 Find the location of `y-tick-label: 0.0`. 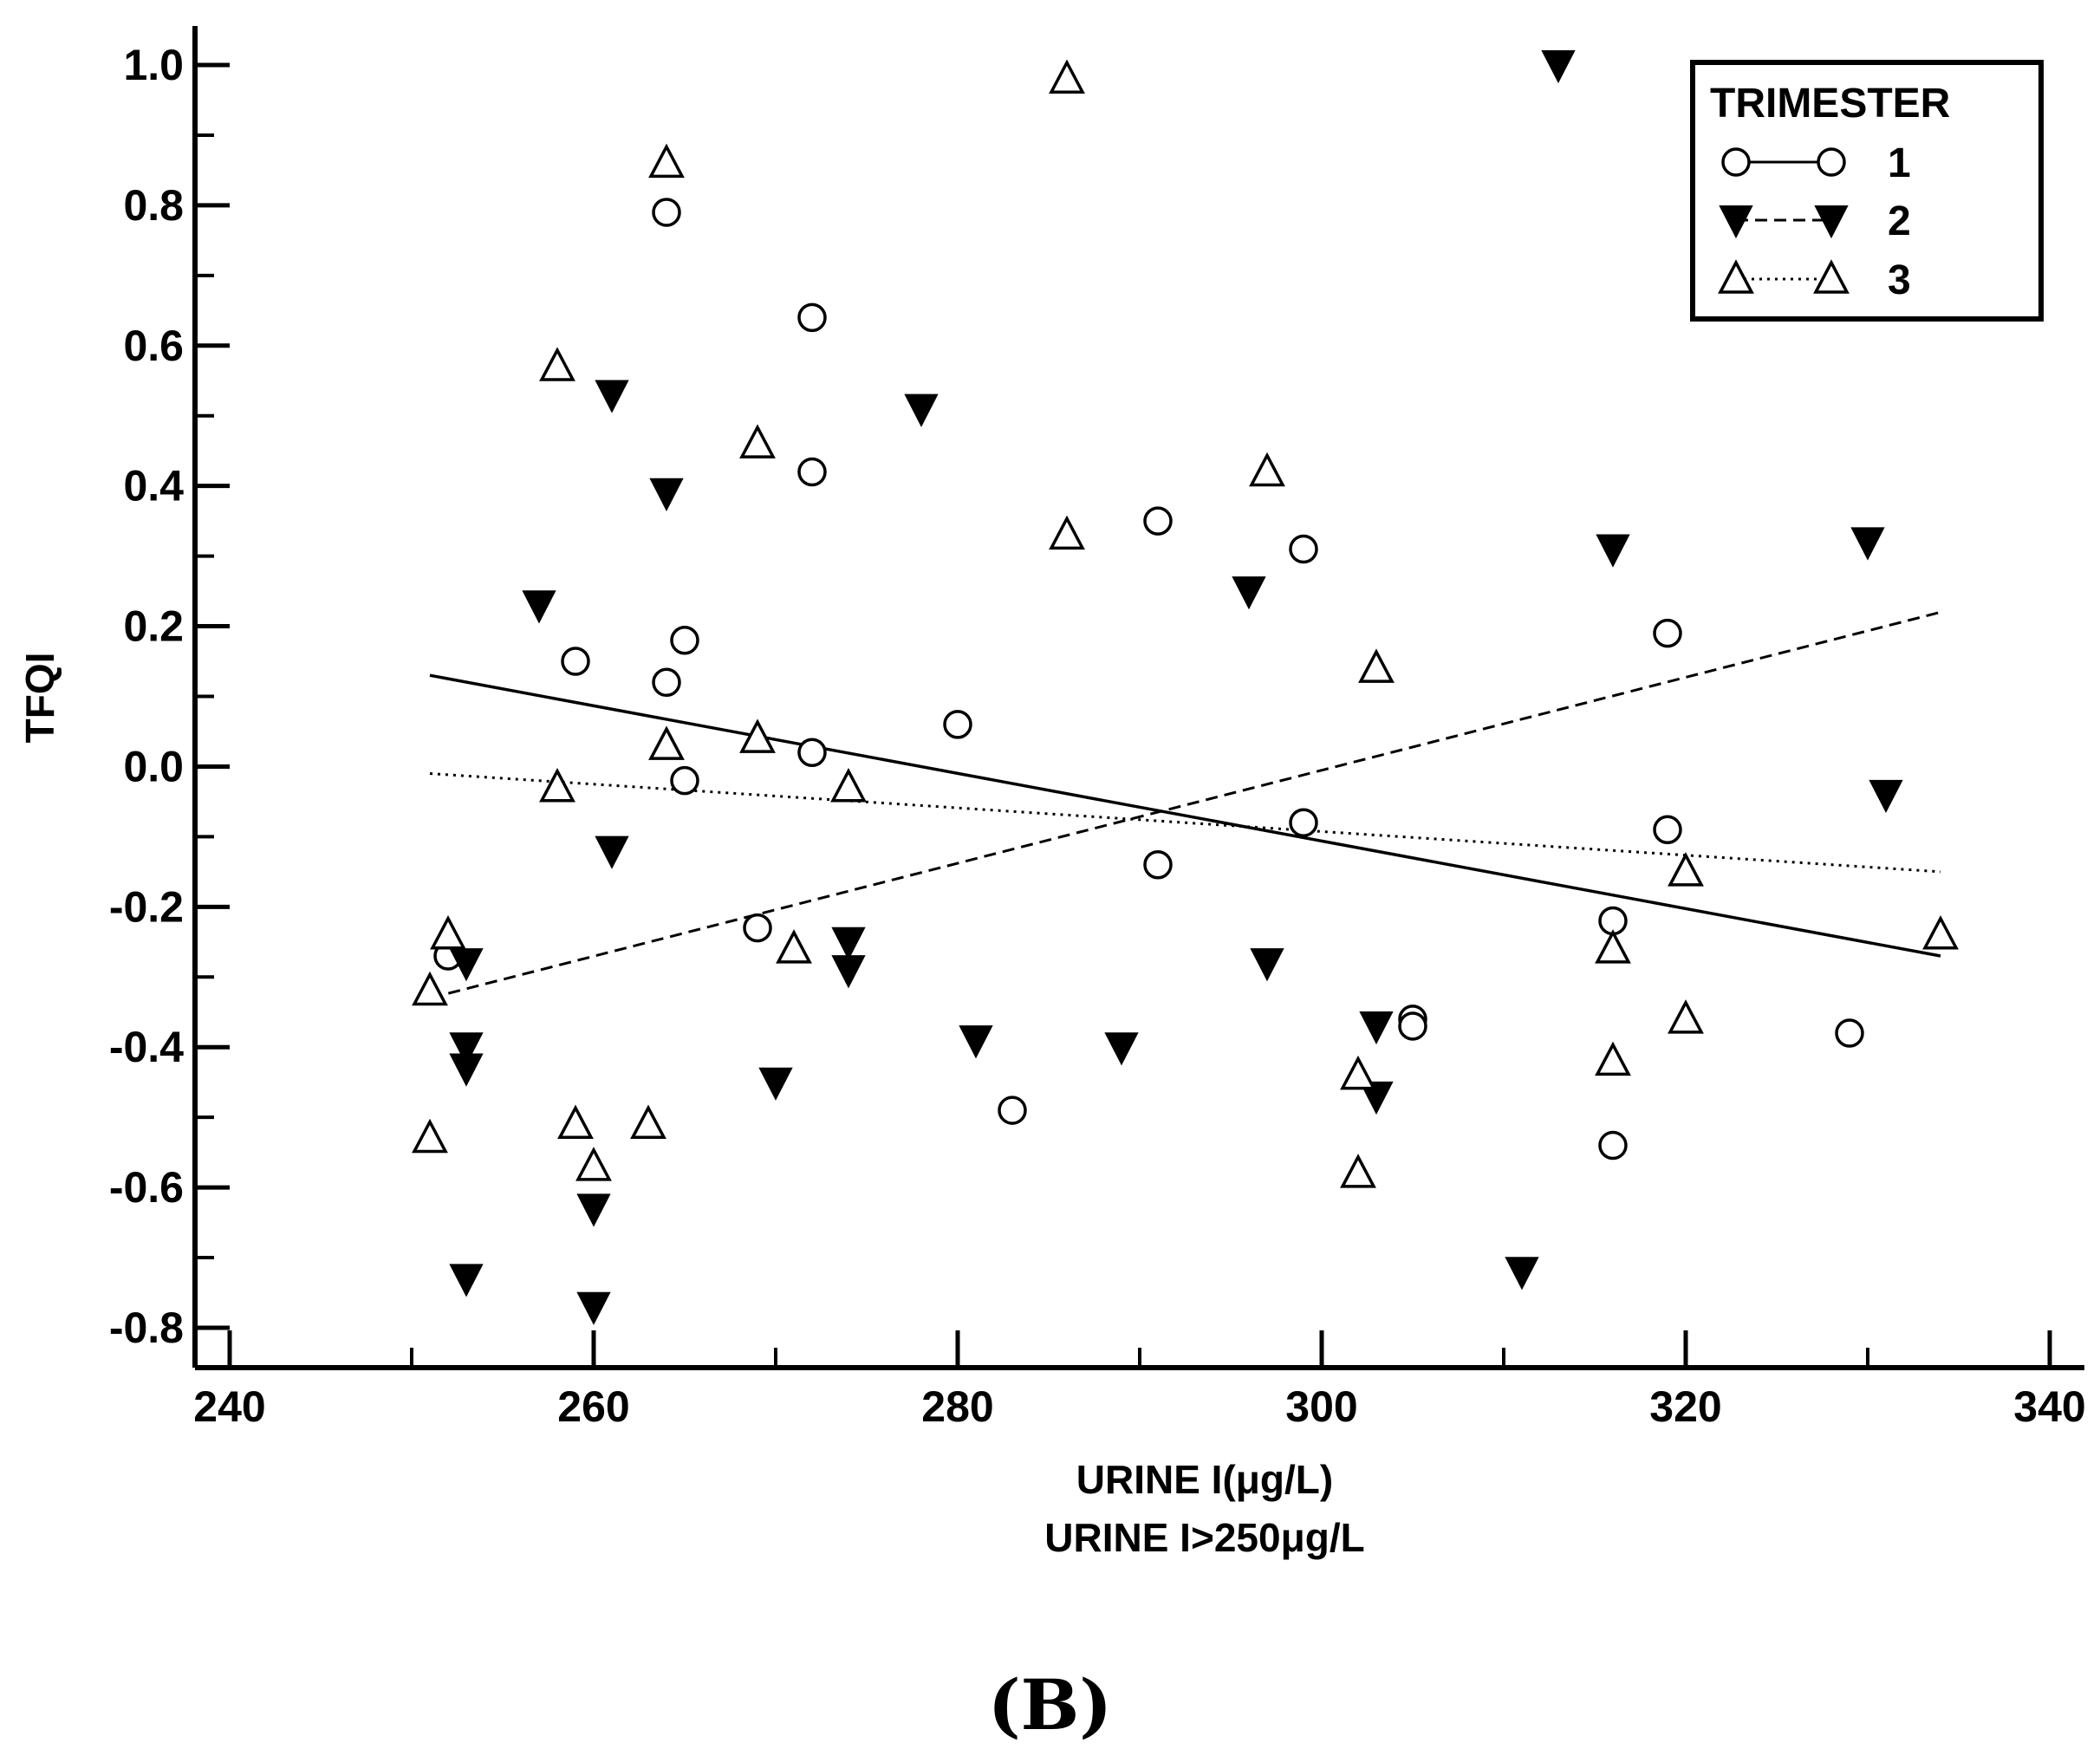

y-tick-label: 0.0 is located at coordinates (153, 766).